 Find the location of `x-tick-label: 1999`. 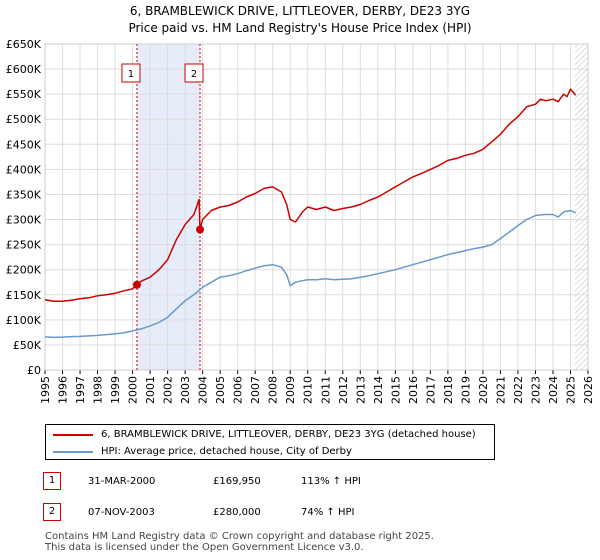

x-tick-label: 1999 is located at coordinates (115, 390).